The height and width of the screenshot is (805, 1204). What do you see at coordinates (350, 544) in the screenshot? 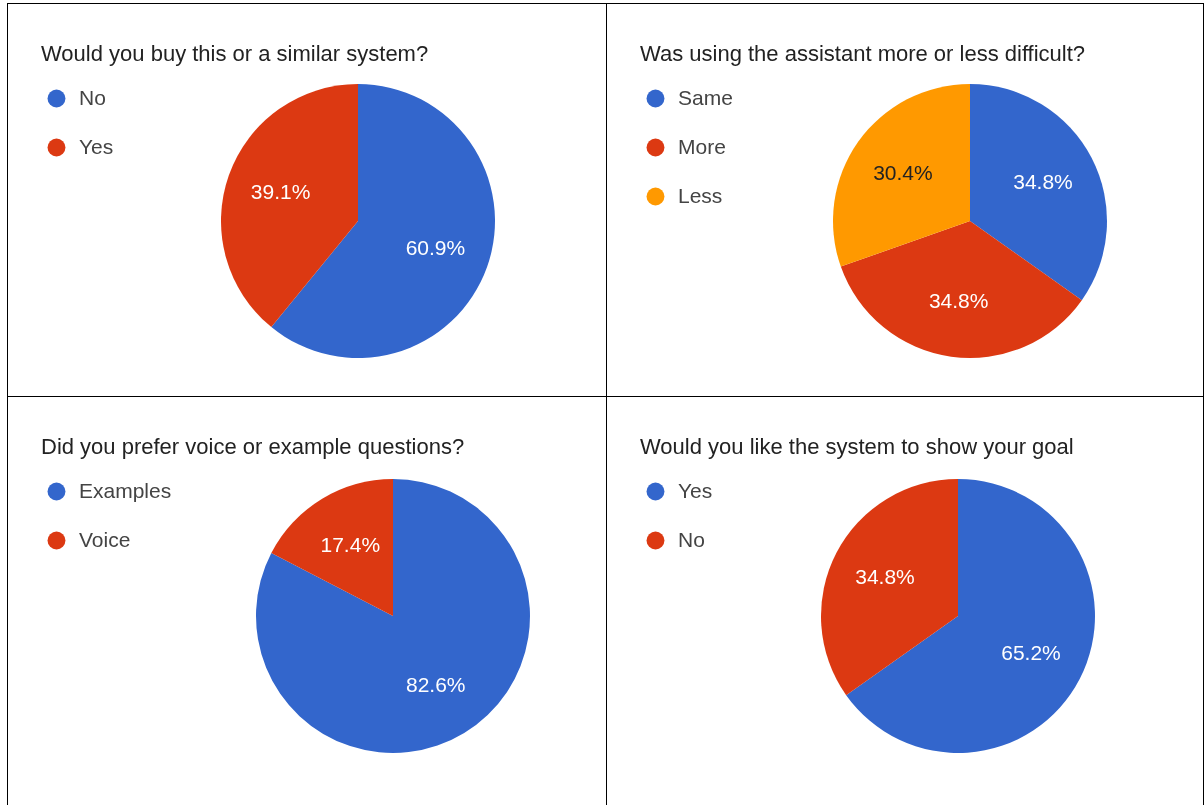
I see `data-label: 17.4%` at bounding box center [350, 544].